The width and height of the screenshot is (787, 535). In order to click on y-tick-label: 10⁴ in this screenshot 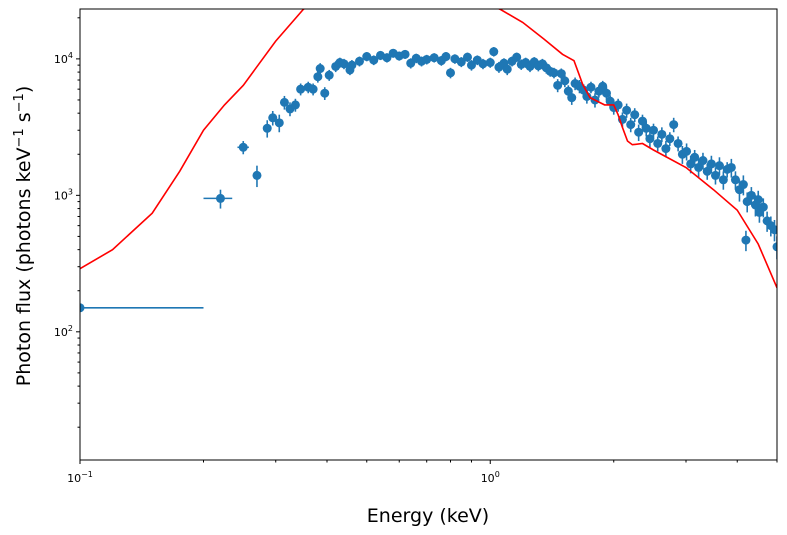, I will do `click(63, 58)`.